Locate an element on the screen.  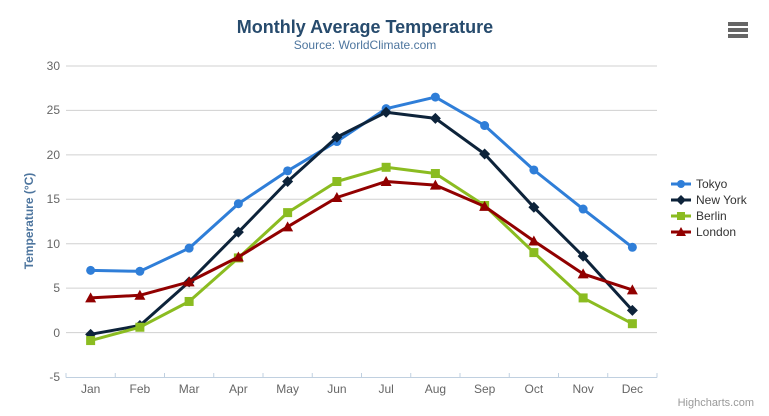
x-axis-label: Apr is located at coordinates (238, 389).